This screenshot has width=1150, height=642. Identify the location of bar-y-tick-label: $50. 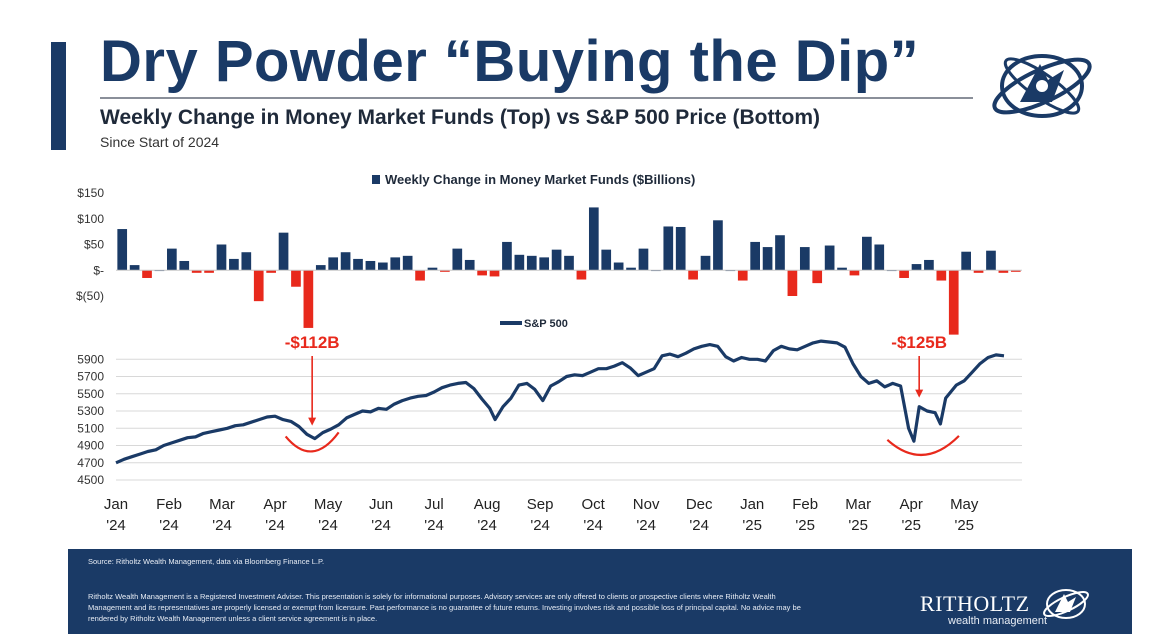
(94, 245).